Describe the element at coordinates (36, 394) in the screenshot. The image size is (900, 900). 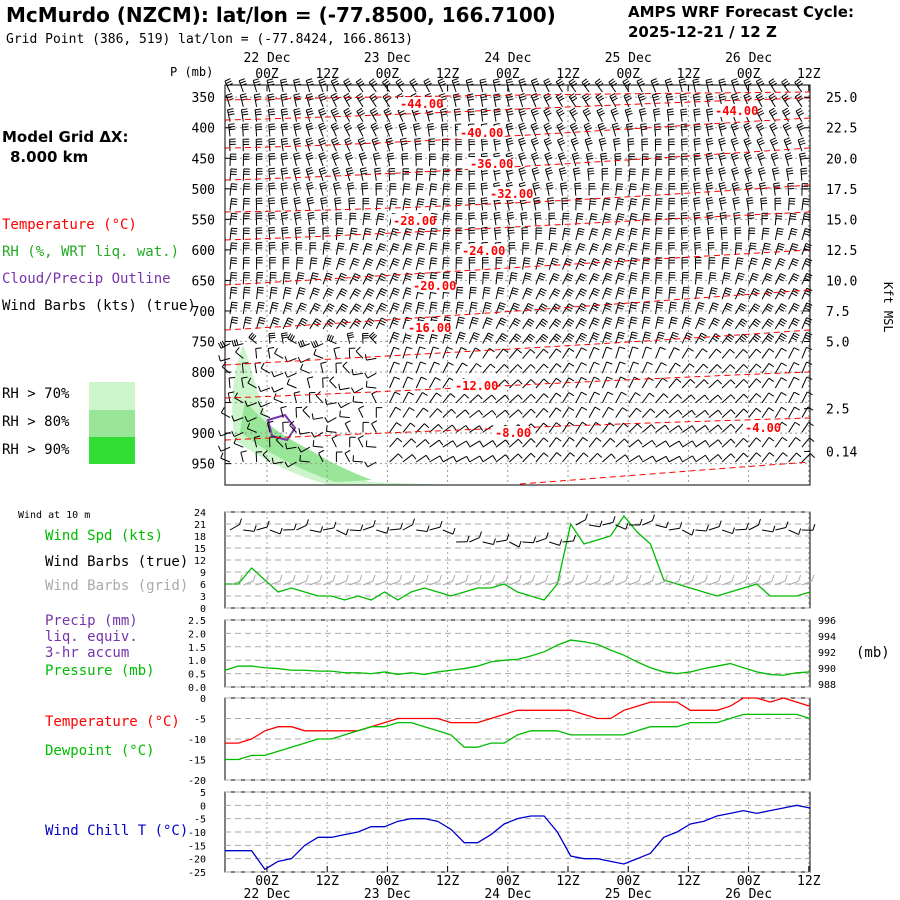
I see `rh70-label: RH > 70%` at that location.